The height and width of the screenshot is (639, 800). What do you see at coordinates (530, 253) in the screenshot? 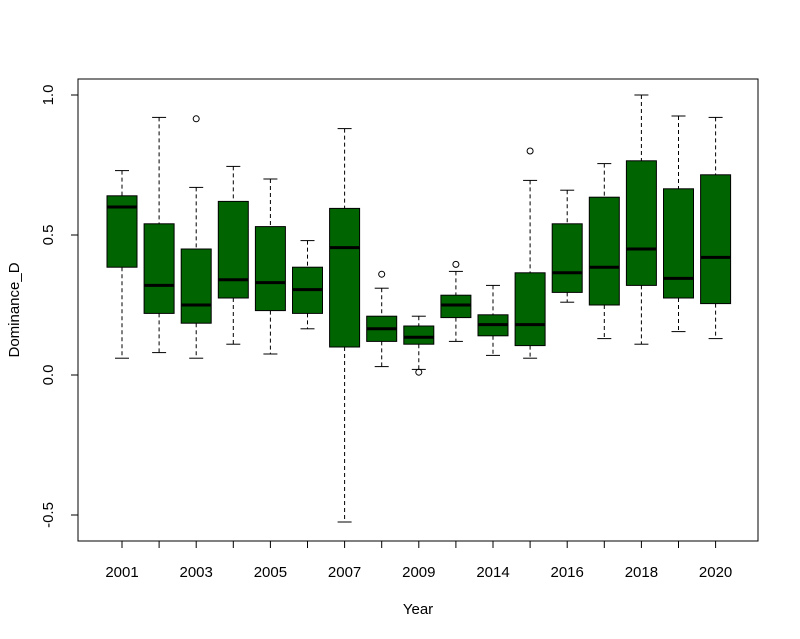
I see `box-2015` at bounding box center [530, 253].